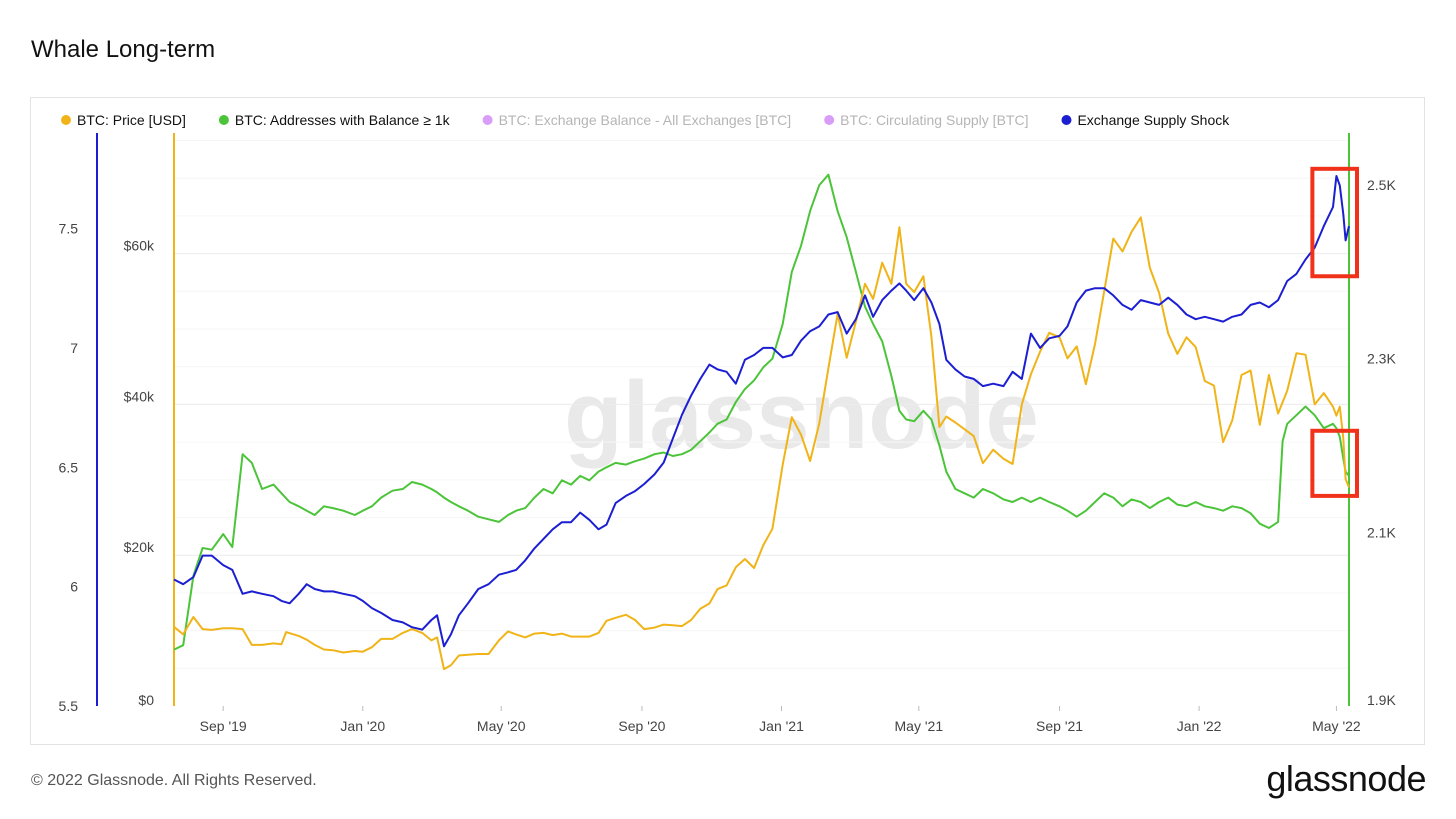  What do you see at coordinates (1153, 120) in the screenshot?
I see `legend-item-ess: Exchange Supply Shock` at bounding box center [1153, 120].